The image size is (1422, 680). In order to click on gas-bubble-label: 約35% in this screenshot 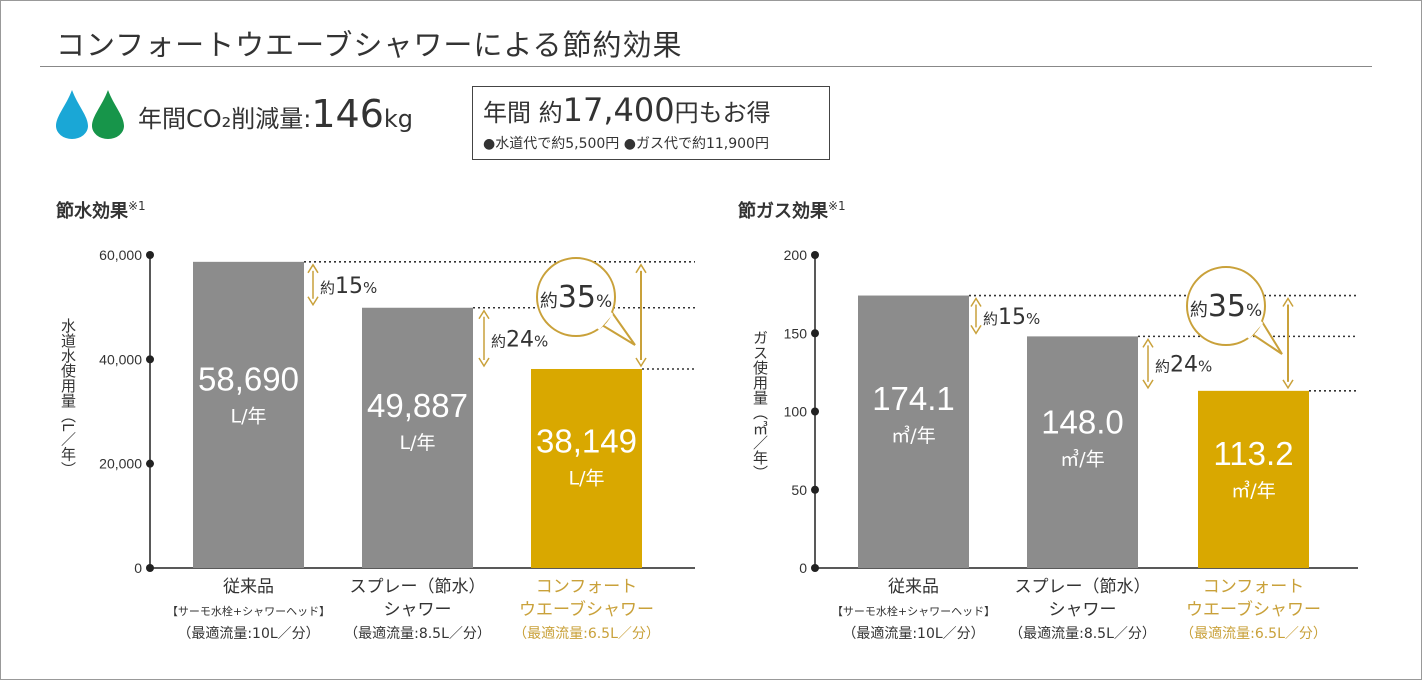, I will do `click(1226, 306)`.